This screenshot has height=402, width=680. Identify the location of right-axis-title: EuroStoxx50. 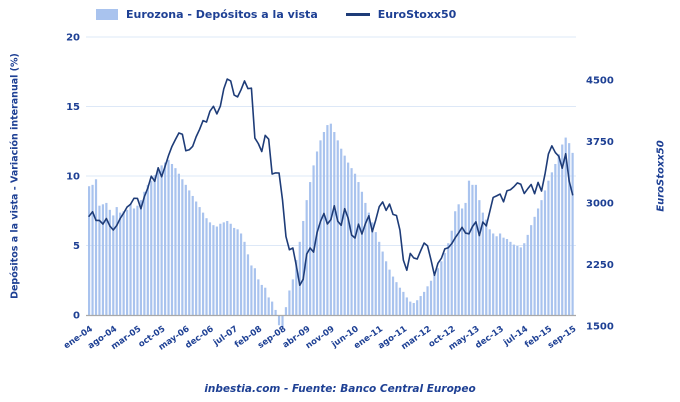
(661, 176).